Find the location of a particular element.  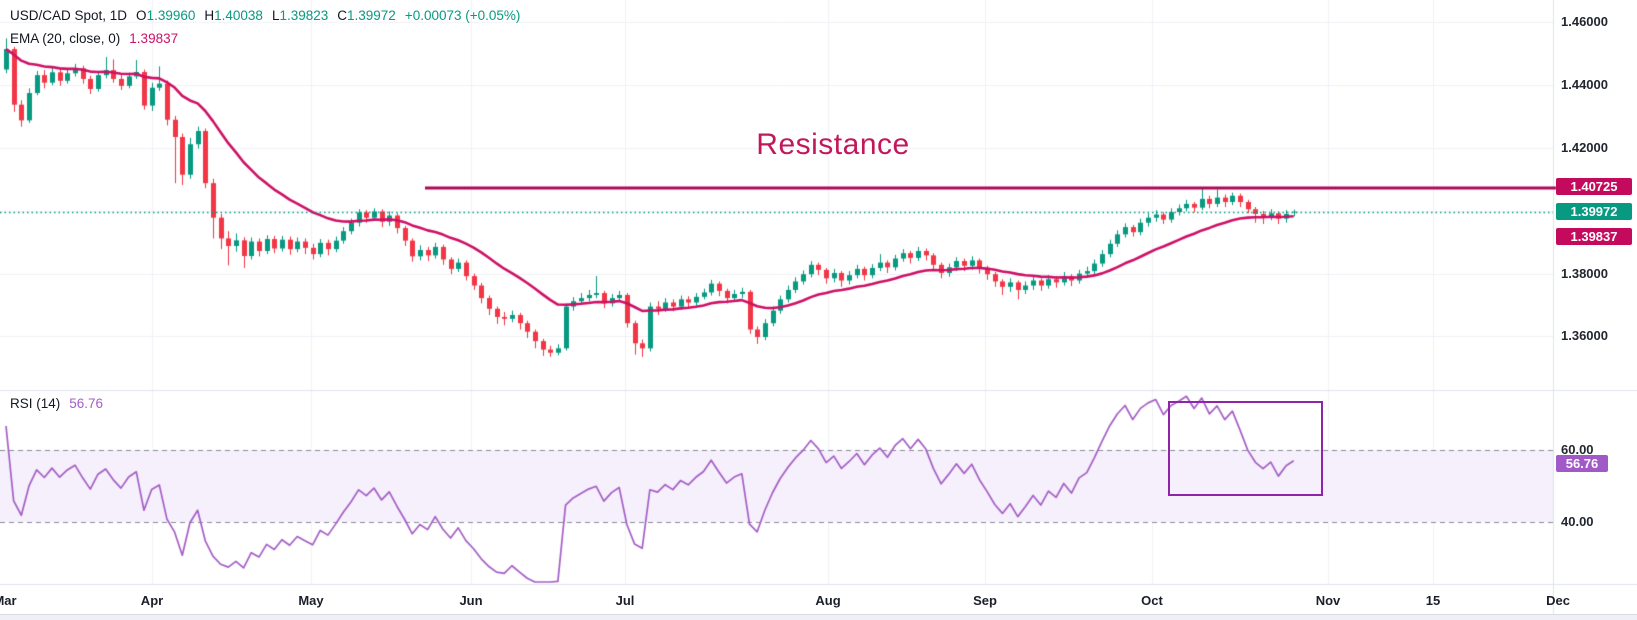

price-tick: 1.42000 is located at coordinates (1584, 147).